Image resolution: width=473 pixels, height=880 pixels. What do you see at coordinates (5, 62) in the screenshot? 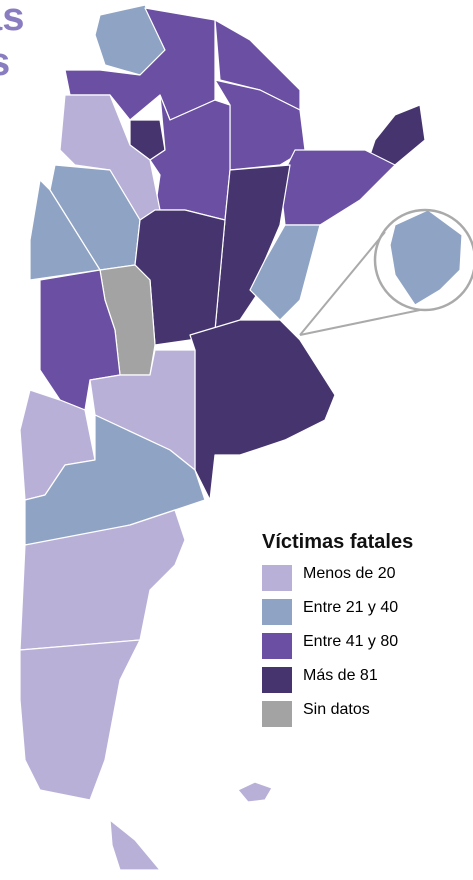
I see `title-fragment: s` at bounding box center [5, 62].